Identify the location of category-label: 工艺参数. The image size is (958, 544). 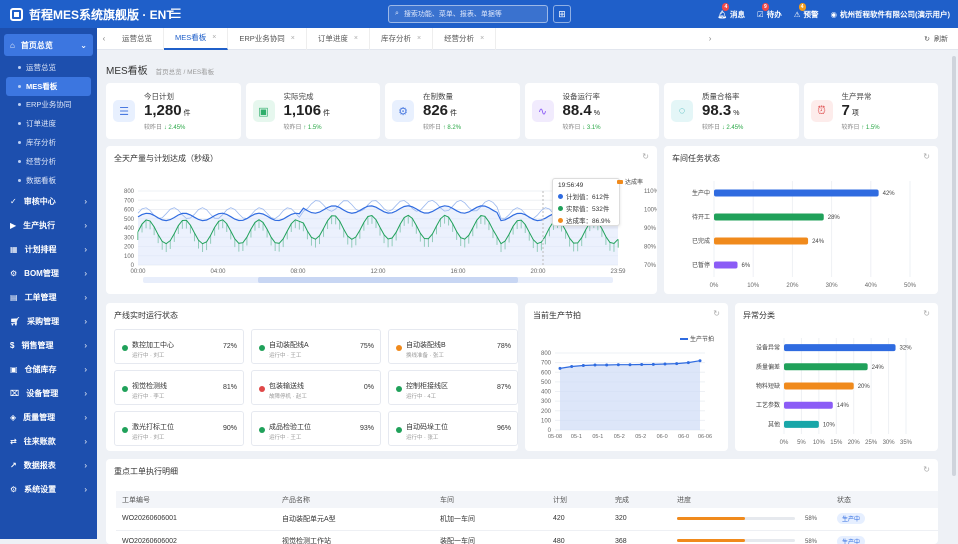
(768, 405).